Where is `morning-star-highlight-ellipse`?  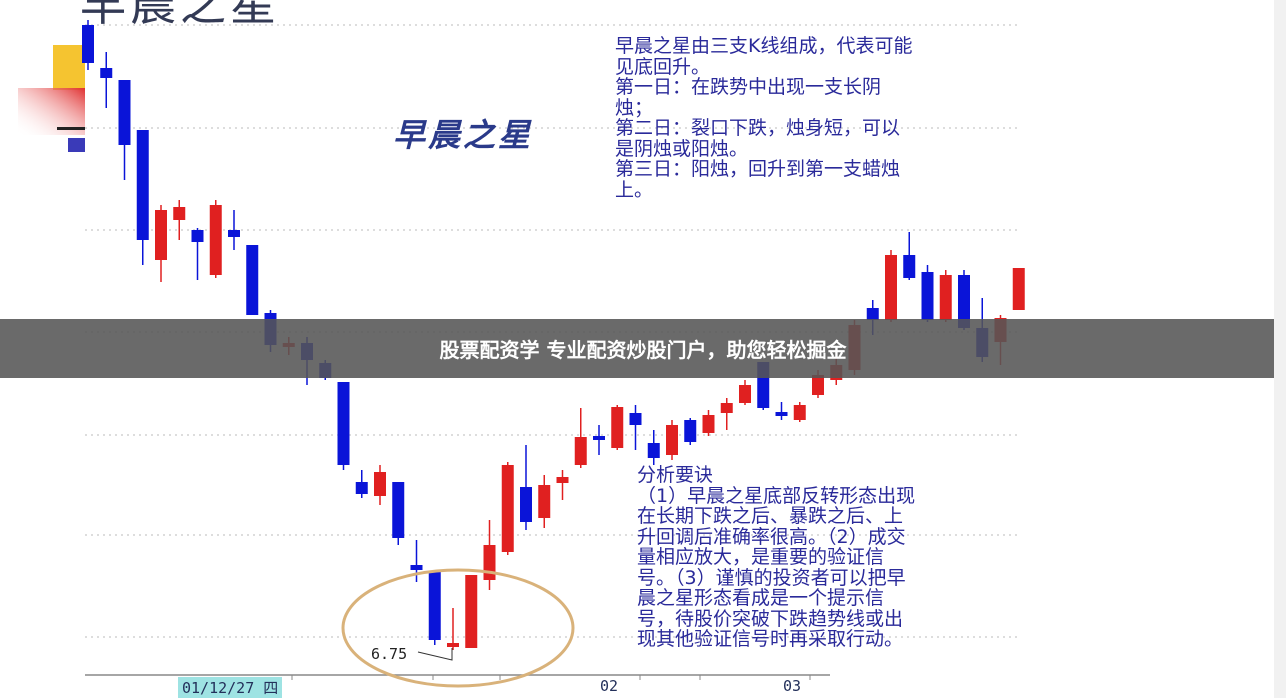 morning-star-highlight-ellipse is located at coordinates (458, 628).